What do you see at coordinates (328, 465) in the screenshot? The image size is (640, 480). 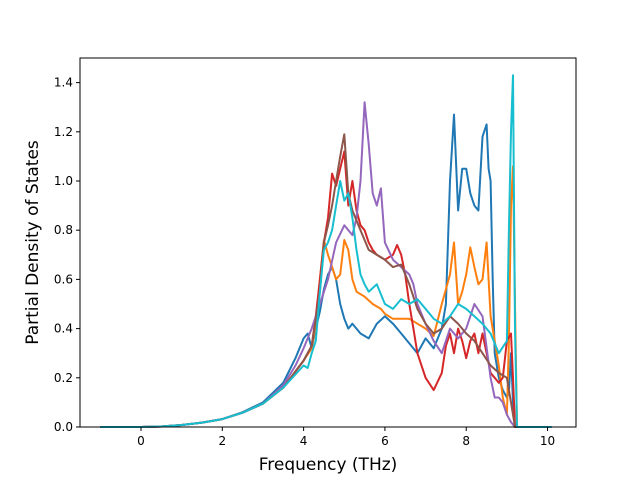 I see `x-axis-label: Frequency (THz)` at bounding box center [328, 465].